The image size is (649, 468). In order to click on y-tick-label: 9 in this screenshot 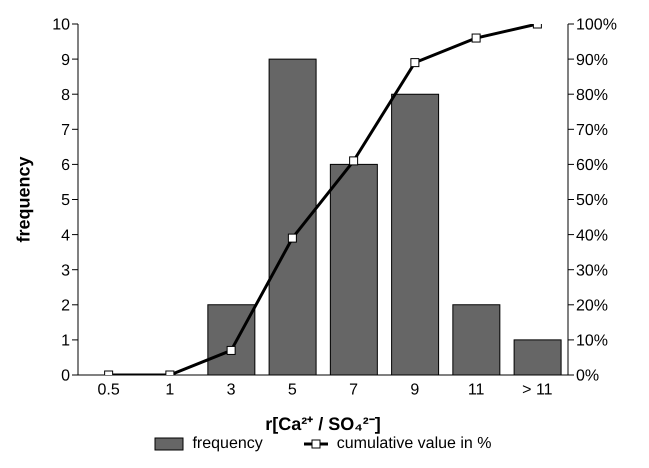, I will do `click(65, 60)`.